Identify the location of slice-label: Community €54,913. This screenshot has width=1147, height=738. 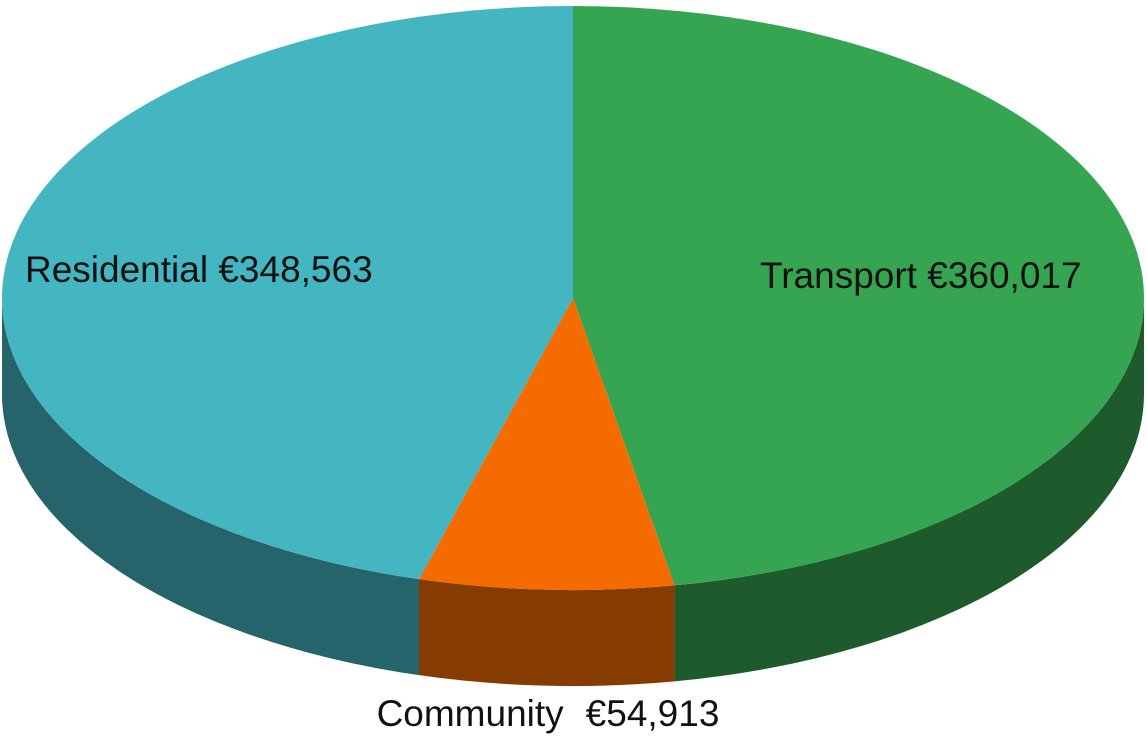
(548, 713).